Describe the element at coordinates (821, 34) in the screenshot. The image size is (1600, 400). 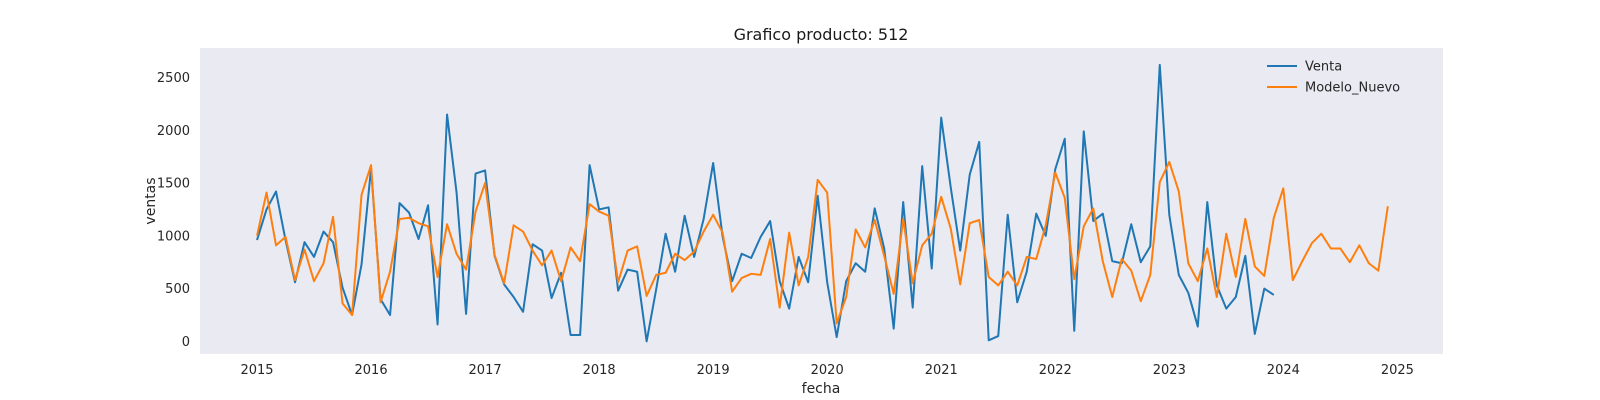
I see `chart-title: Grafico producto: 512` at that location.